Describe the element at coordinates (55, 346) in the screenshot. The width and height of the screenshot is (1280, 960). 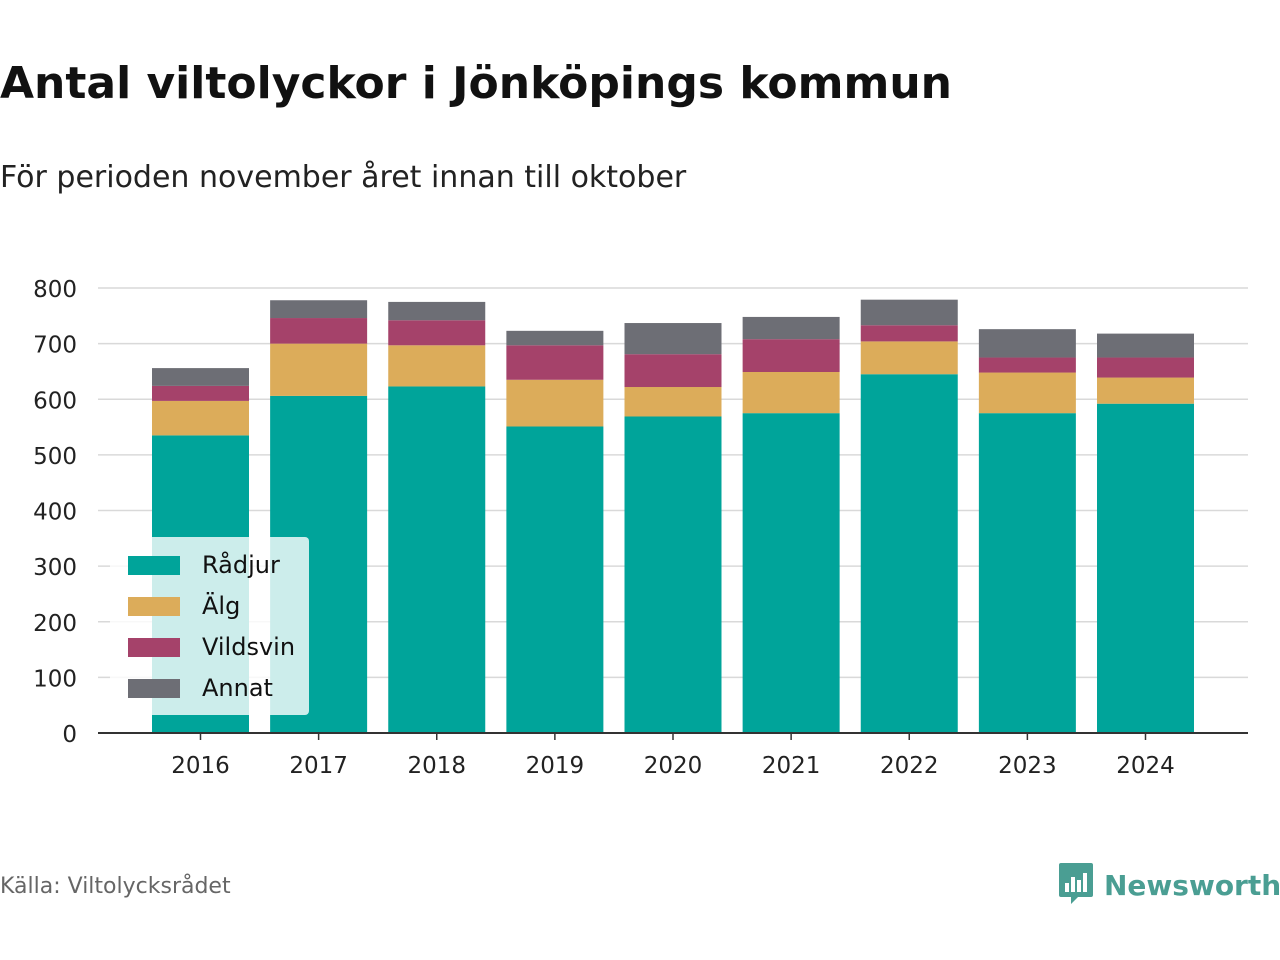
I see `y-tick-label: 700` at that location.